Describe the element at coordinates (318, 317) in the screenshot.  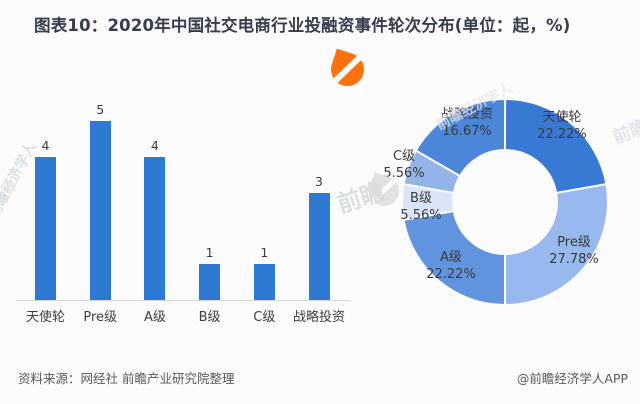
I see `bar-tick-label: 战略投资` at that location.